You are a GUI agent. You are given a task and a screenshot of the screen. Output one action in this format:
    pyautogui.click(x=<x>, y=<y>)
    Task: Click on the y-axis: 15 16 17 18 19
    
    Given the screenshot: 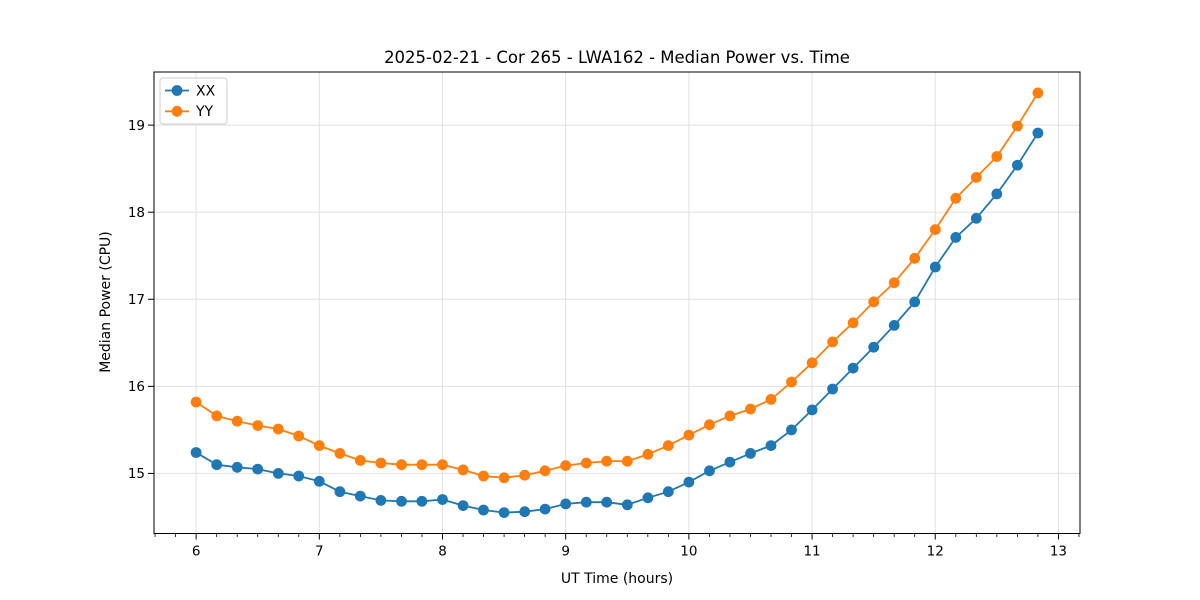 What is the action you would take?
    pyautogui.click(x=141, y=300)
    